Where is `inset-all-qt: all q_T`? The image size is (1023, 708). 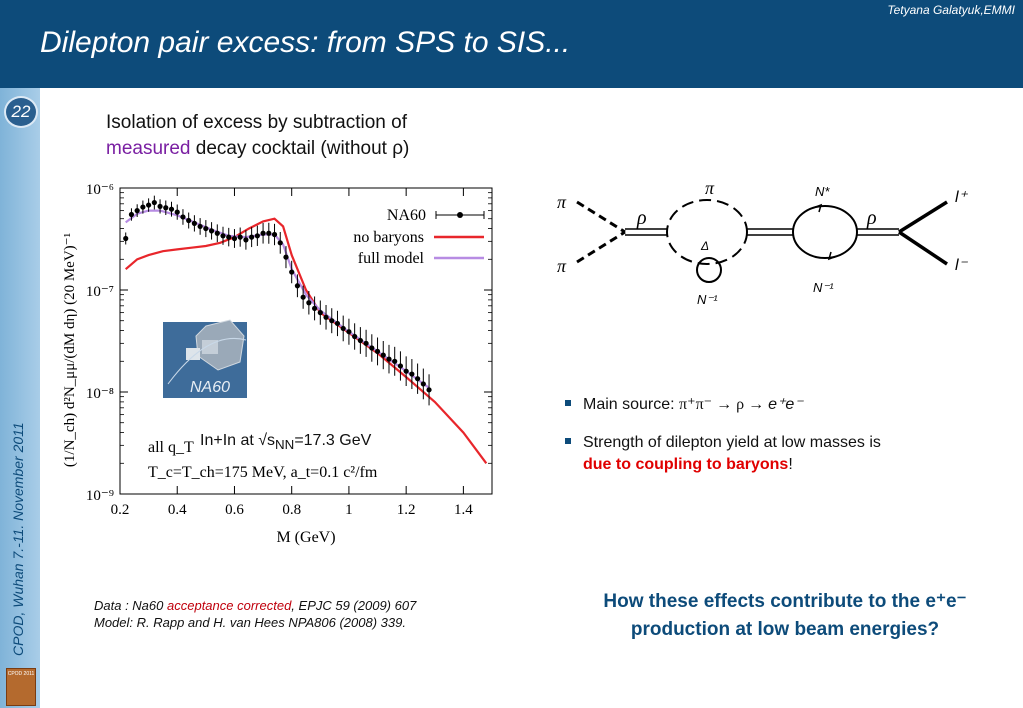
inset-all-qt: all q_T is located at coordinates (171, 447).